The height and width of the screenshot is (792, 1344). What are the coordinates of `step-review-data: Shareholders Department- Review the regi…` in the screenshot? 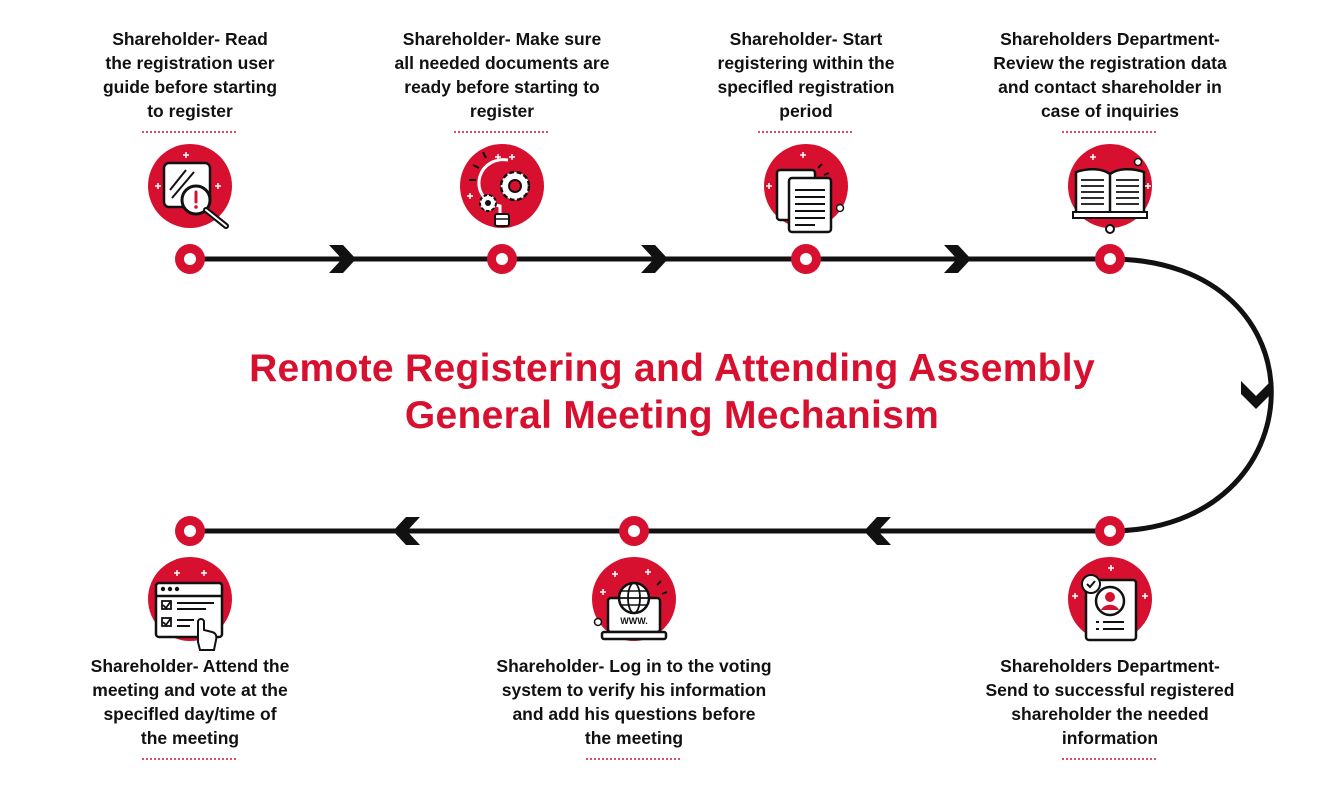 It's located at (1110, 75).